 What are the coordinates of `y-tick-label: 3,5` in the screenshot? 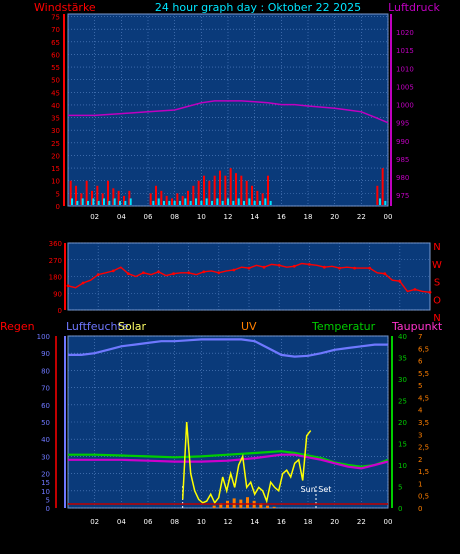 It's located at (423, 423).